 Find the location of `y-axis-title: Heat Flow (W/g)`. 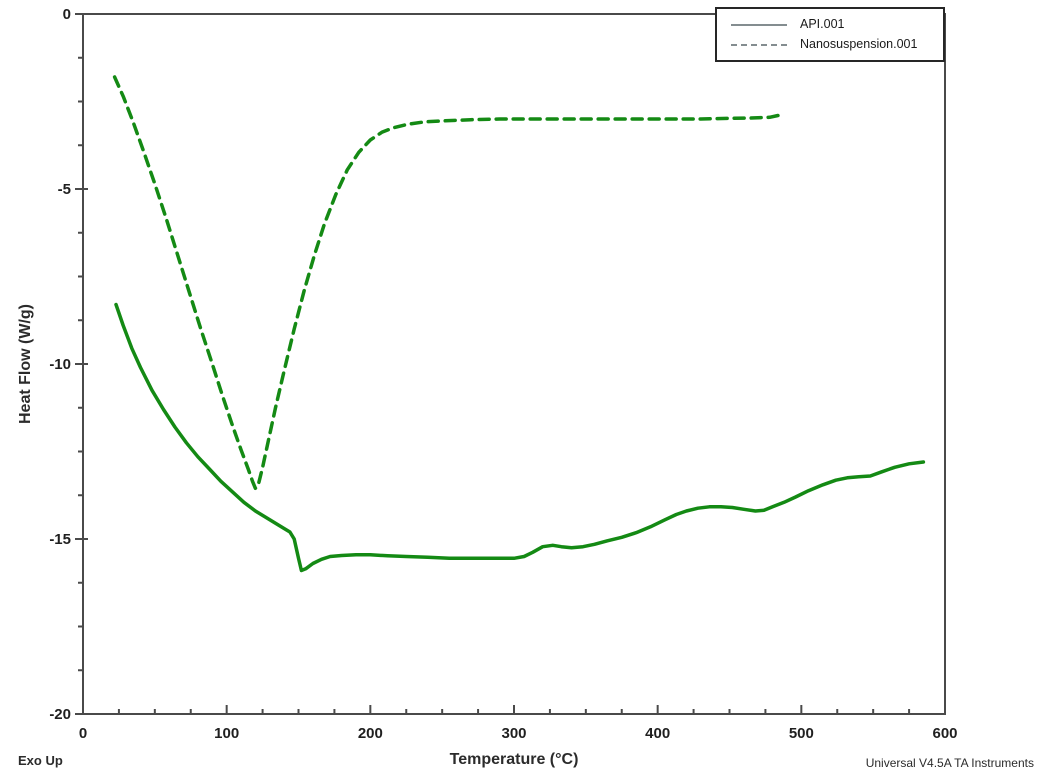

y-axis-title: Heat Flow (W/g) is located at coordinates (25, 364).